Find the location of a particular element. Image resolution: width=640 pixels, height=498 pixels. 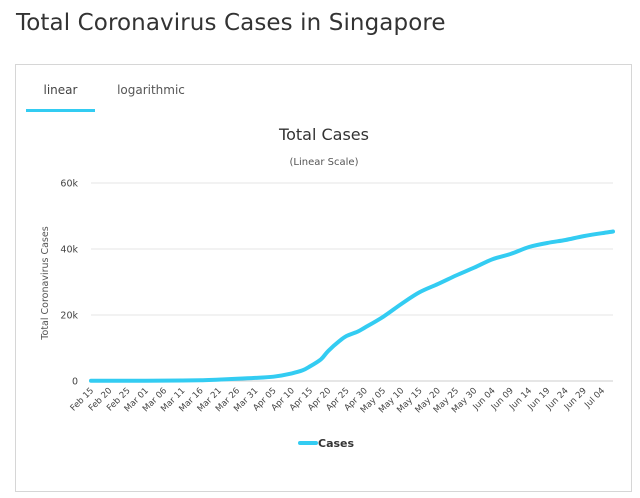

page-title: Total Coronavirus Cases in Singapore is located at coordinates (231, 23).